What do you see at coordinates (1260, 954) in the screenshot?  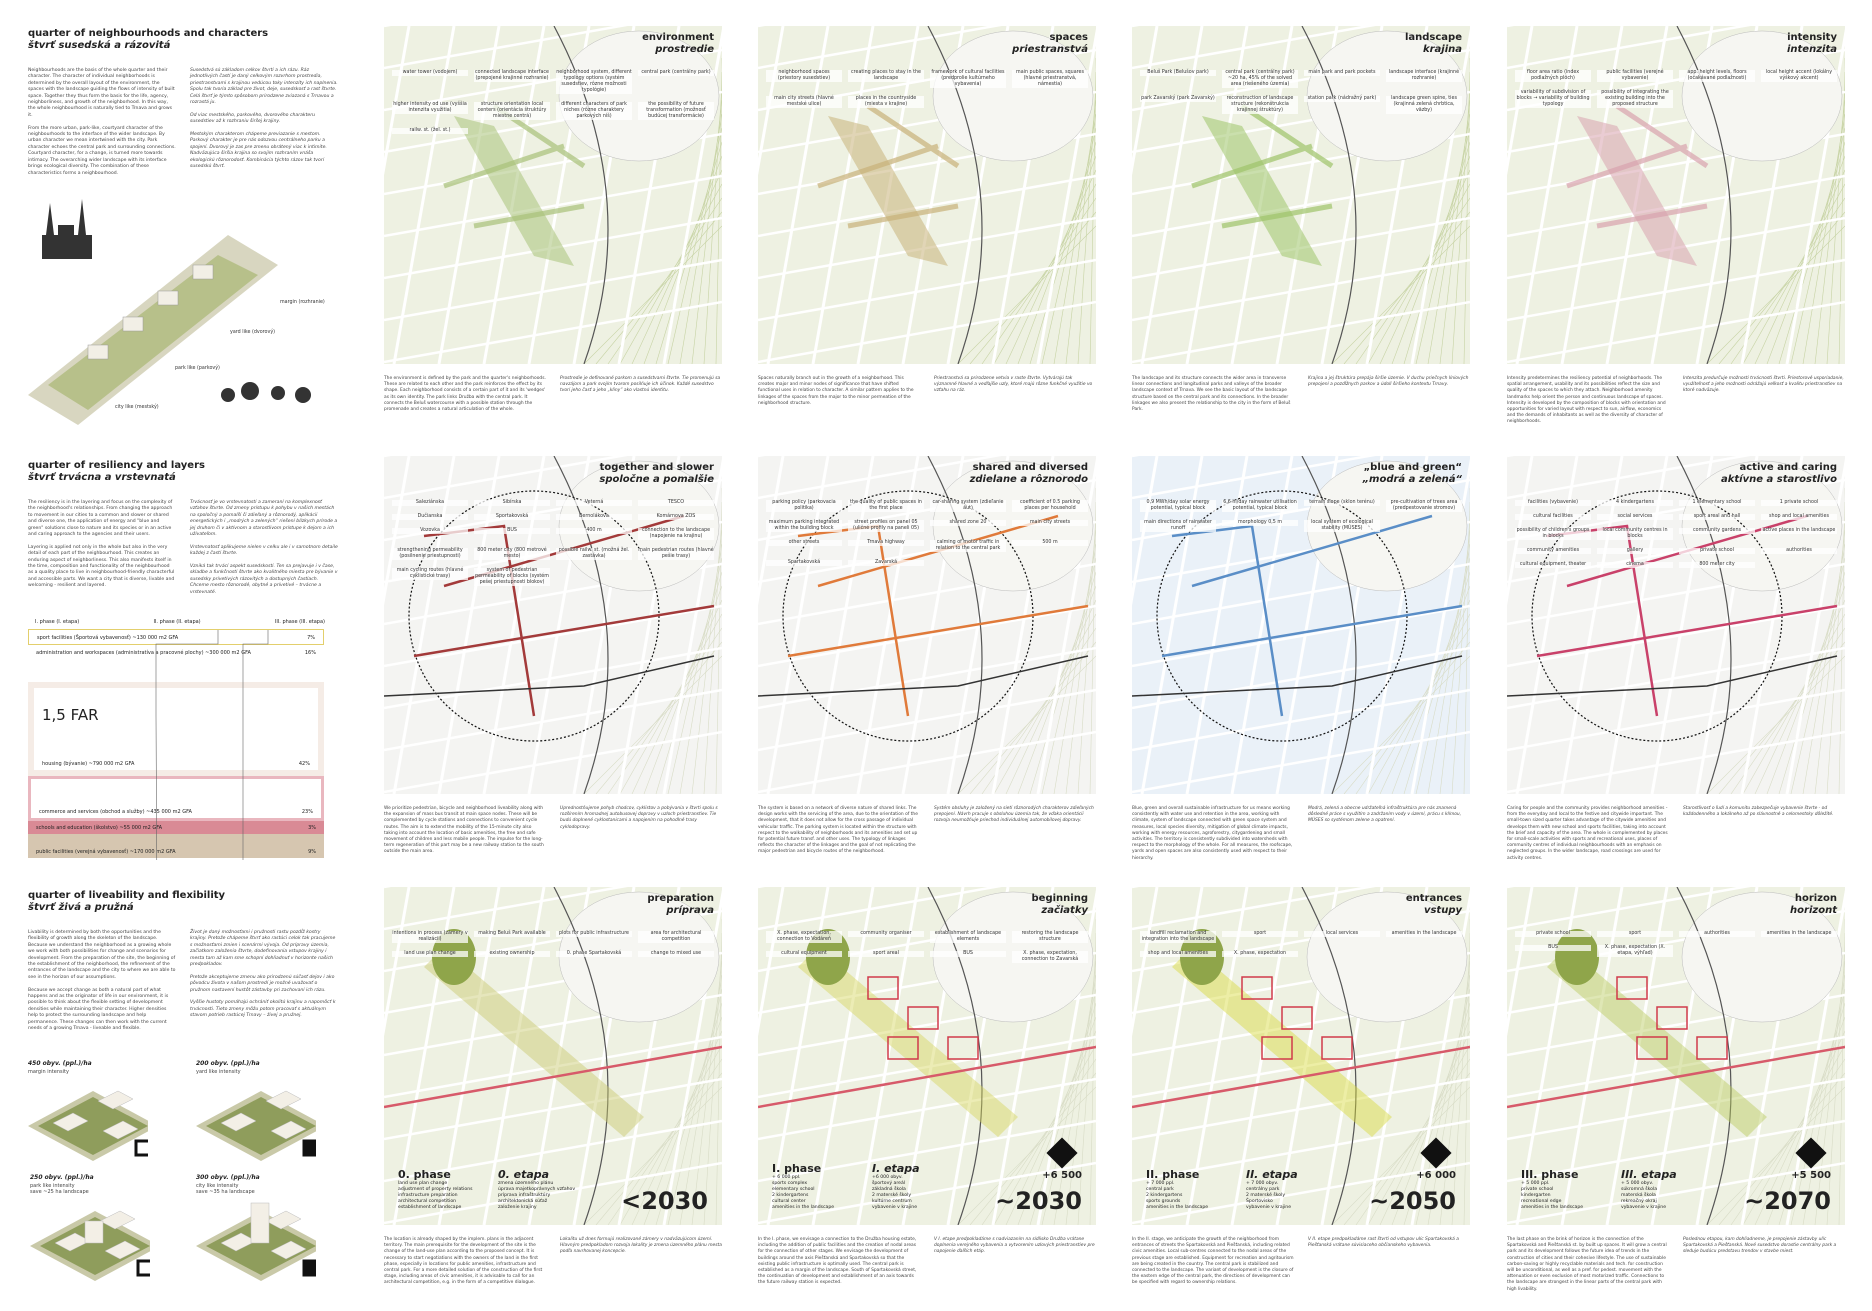 I see `map-label: X. phase, expectation` at bounding box center [1260, 954].